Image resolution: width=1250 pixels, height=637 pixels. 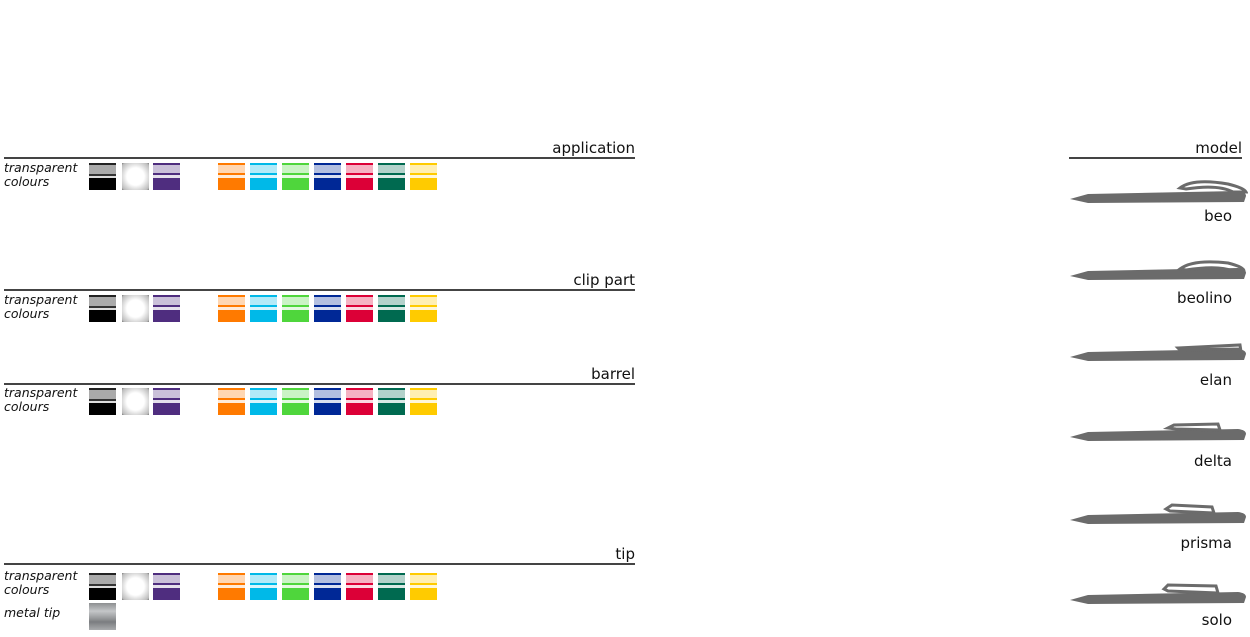 I want to click on section-barrel-title: barrel, so click(x=319, y=375).